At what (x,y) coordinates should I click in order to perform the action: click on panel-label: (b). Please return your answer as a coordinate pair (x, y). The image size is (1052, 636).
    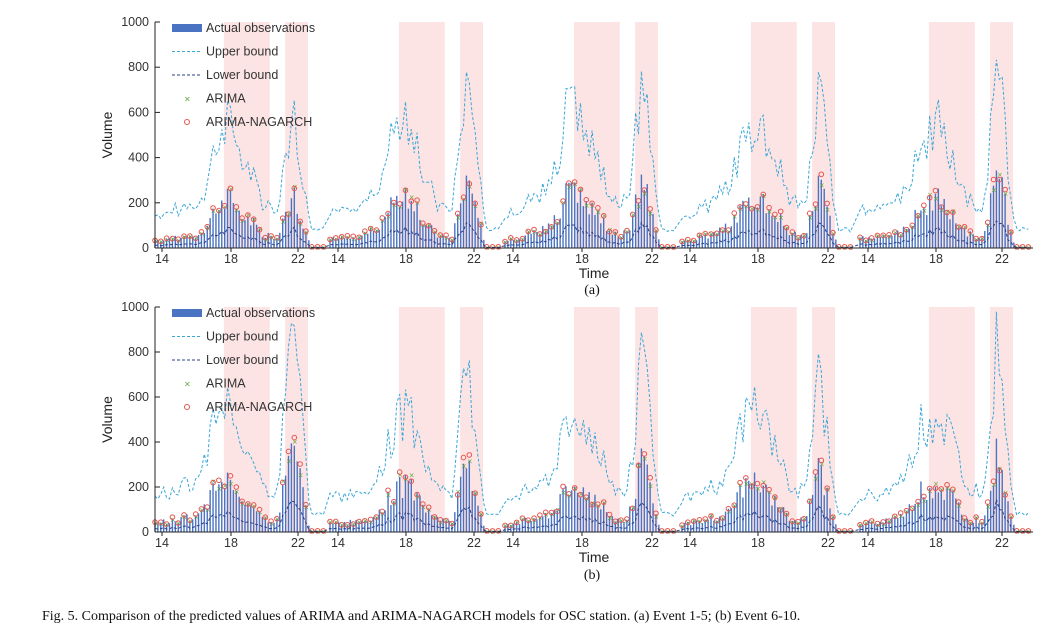
    Looking at the image, I should click on (592, 575).